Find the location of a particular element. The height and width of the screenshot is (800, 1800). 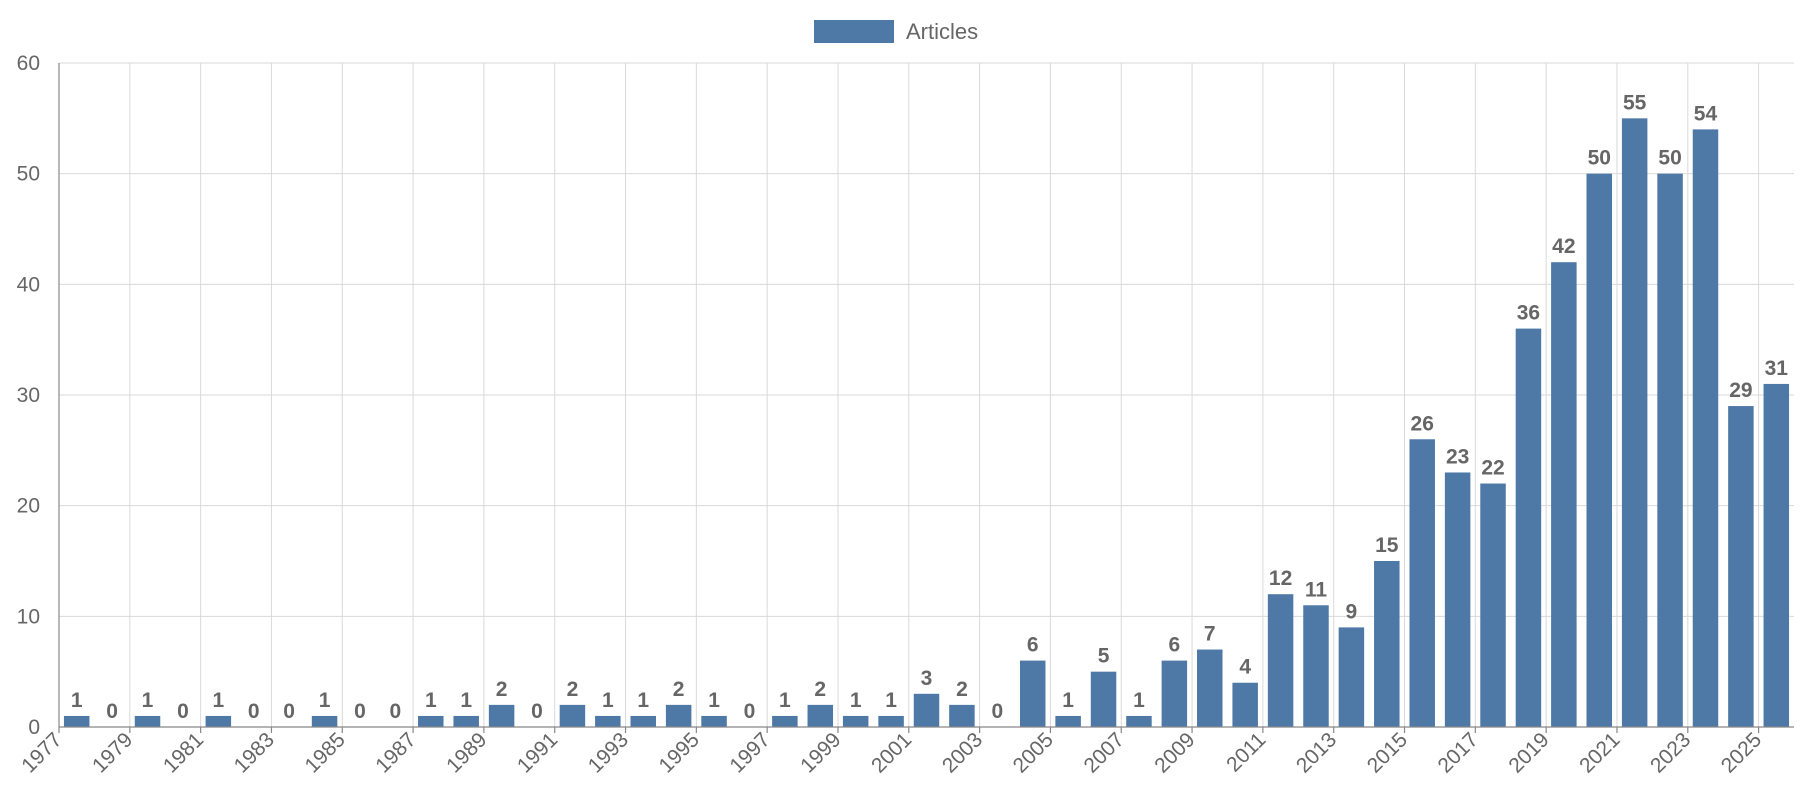

data-label-2011: 12 is located at coordinates (1280, 578).